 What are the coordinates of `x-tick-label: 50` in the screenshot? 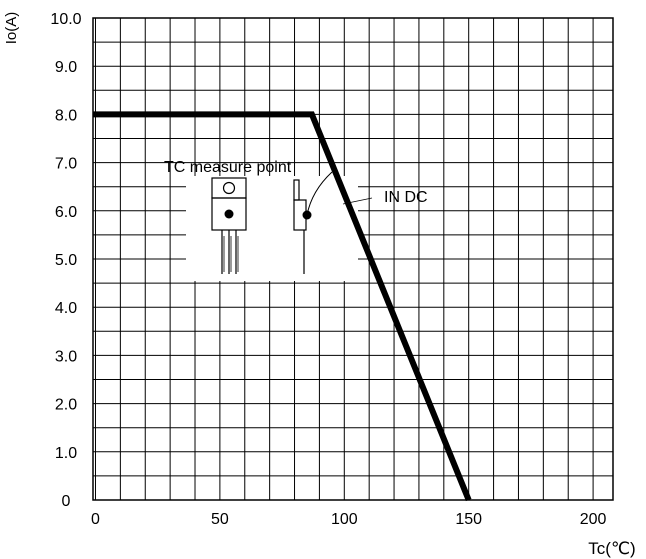 It's located at (220, 519).